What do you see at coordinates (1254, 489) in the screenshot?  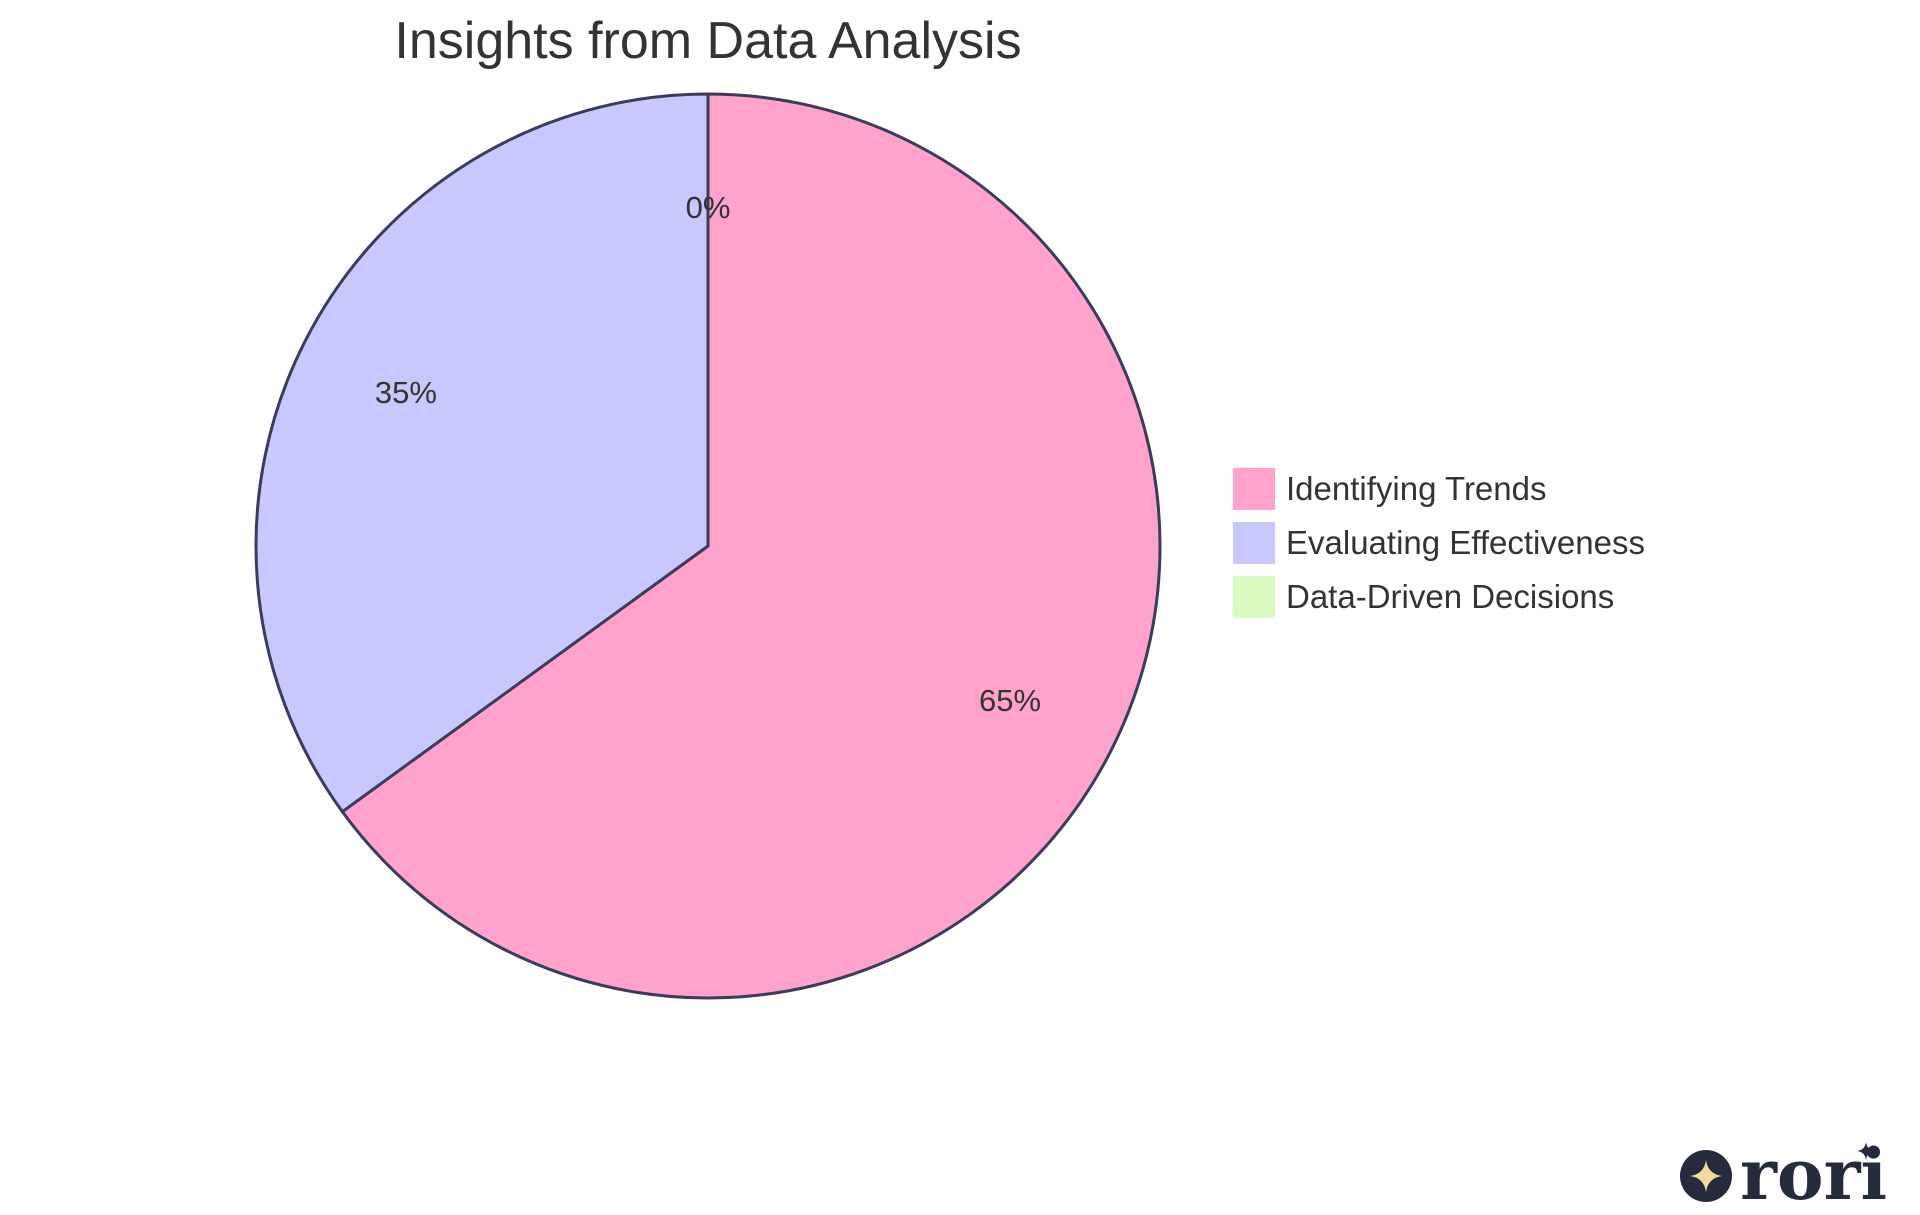 I see `legend-swatch-identifying-trends` at bounding box center [1254, 489].